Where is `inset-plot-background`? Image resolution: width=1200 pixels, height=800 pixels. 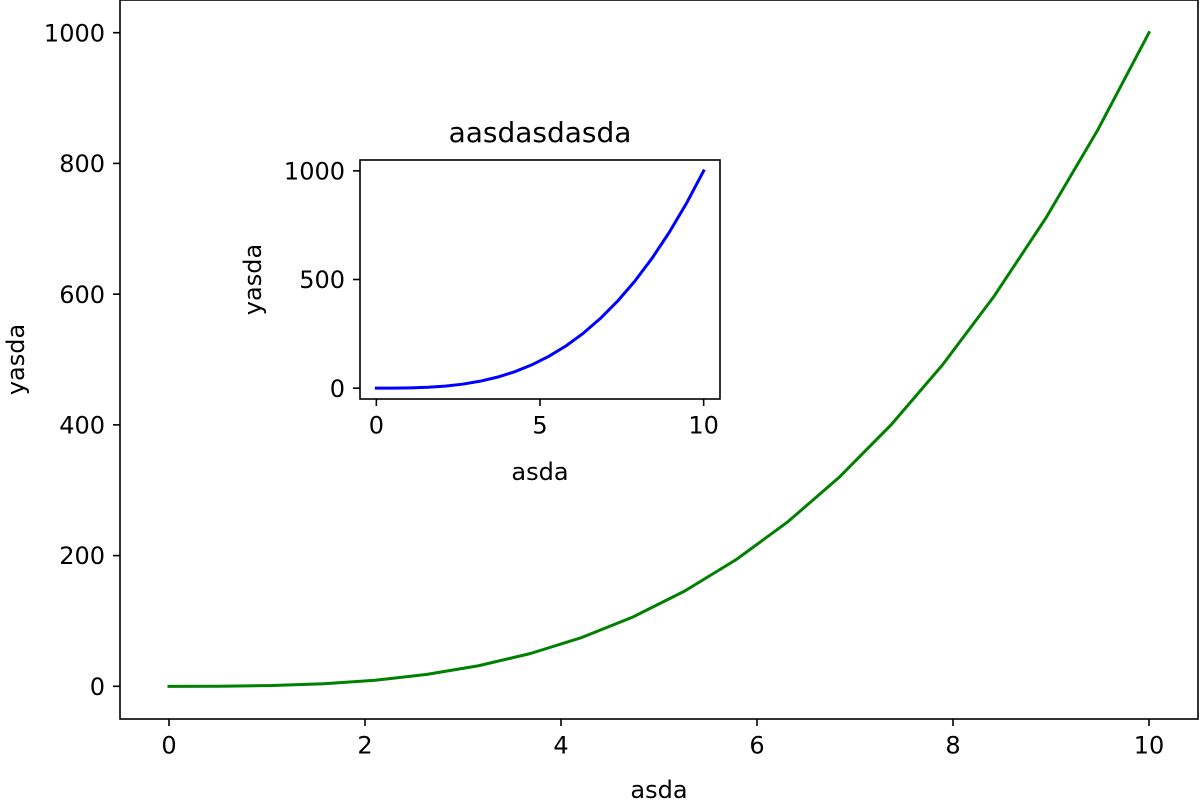
inset-plot-background is located at coordinates (540, 279).